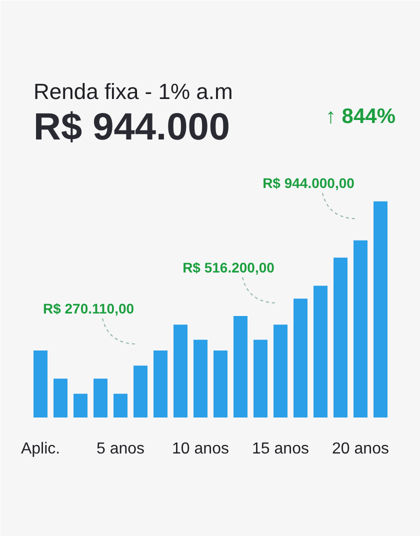 This screenshot has width=420, height=536. I want to click on text: R$ 944.000,00, so click(308, 183).